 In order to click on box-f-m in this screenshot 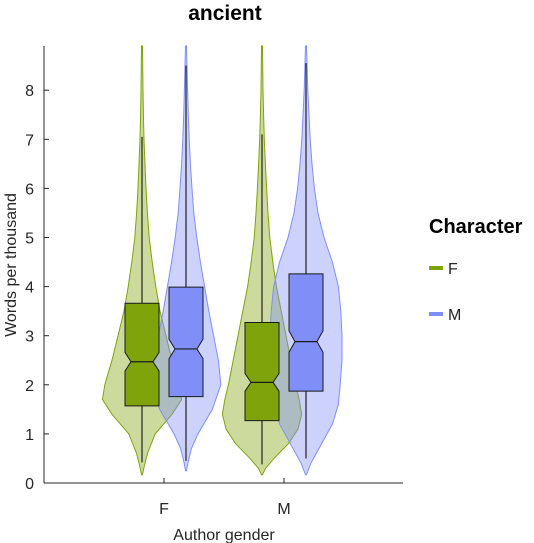, I will do `click(262, 371)`.